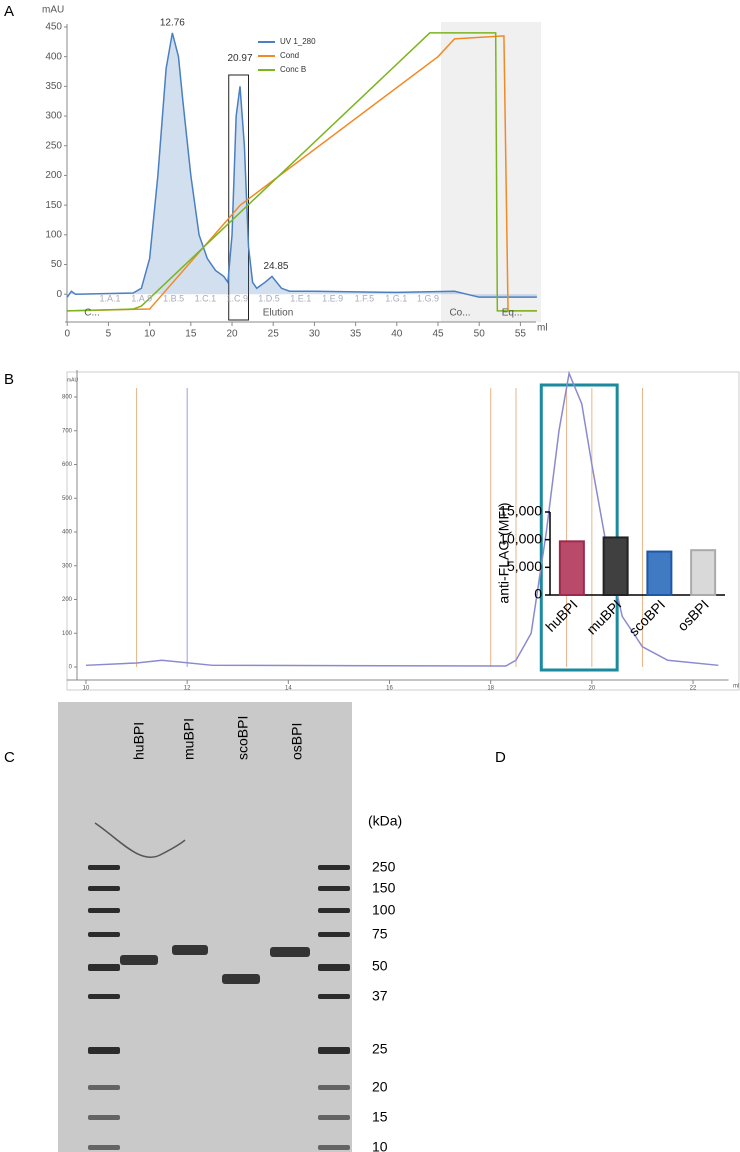  I want to click on peak-label: 12.76, so click(172, 23).